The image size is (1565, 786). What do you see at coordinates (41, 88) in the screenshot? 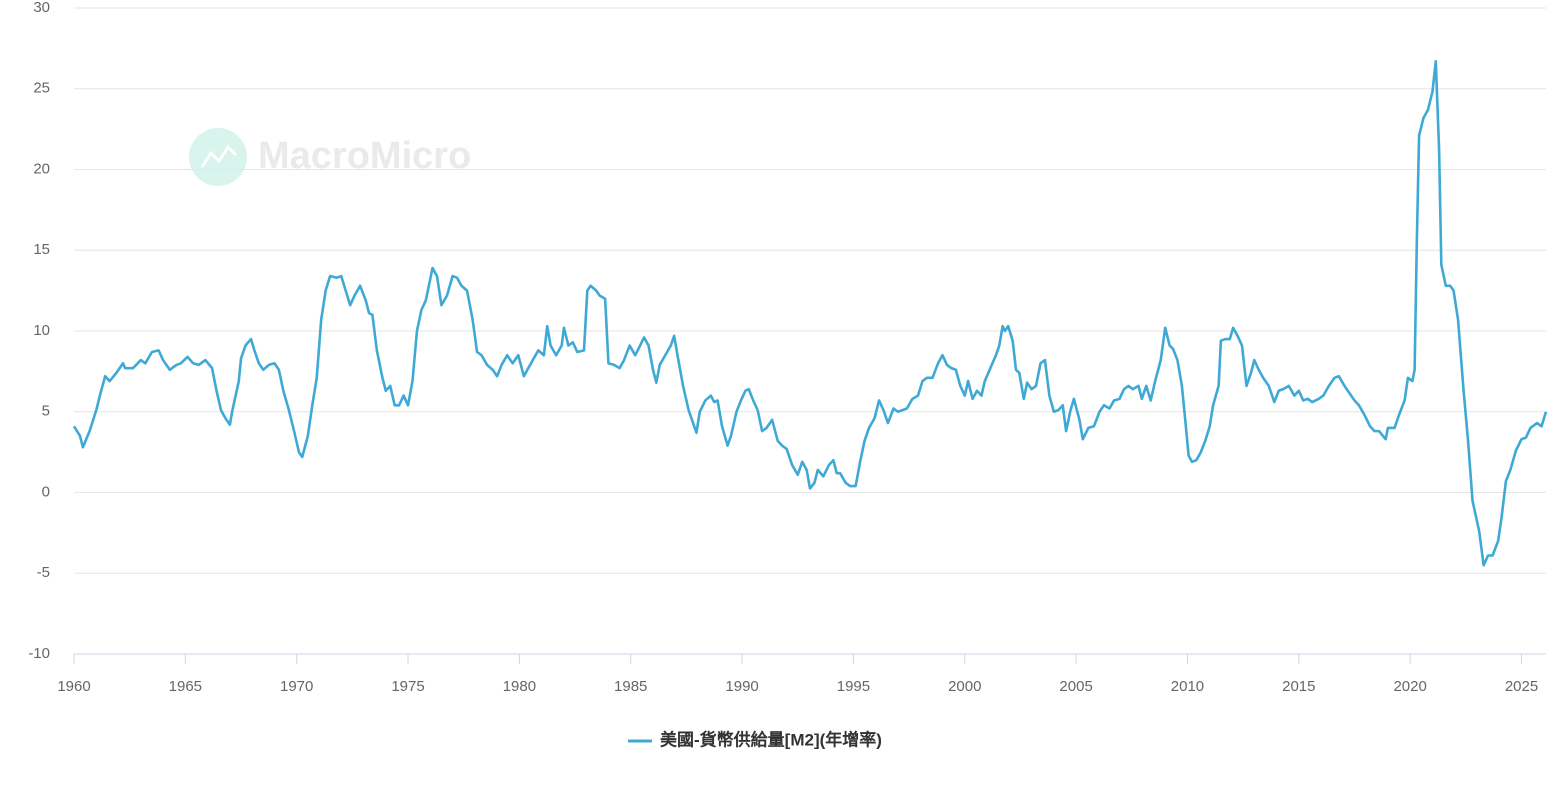
I see `y-tick-label: 25` at bounding box center [41, 88].